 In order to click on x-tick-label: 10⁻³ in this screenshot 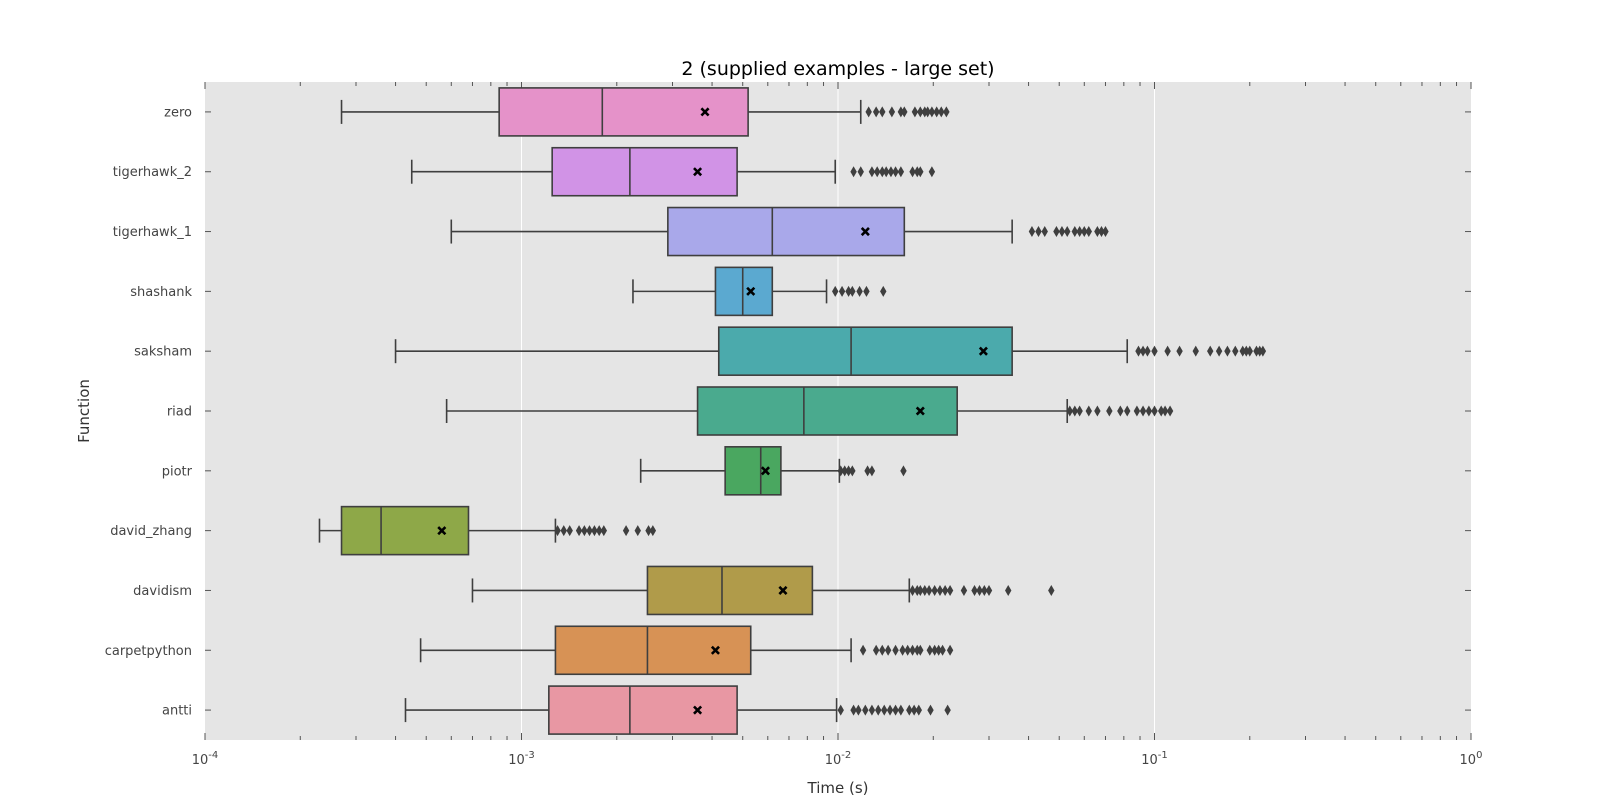, I will do `click(521, 759)`.